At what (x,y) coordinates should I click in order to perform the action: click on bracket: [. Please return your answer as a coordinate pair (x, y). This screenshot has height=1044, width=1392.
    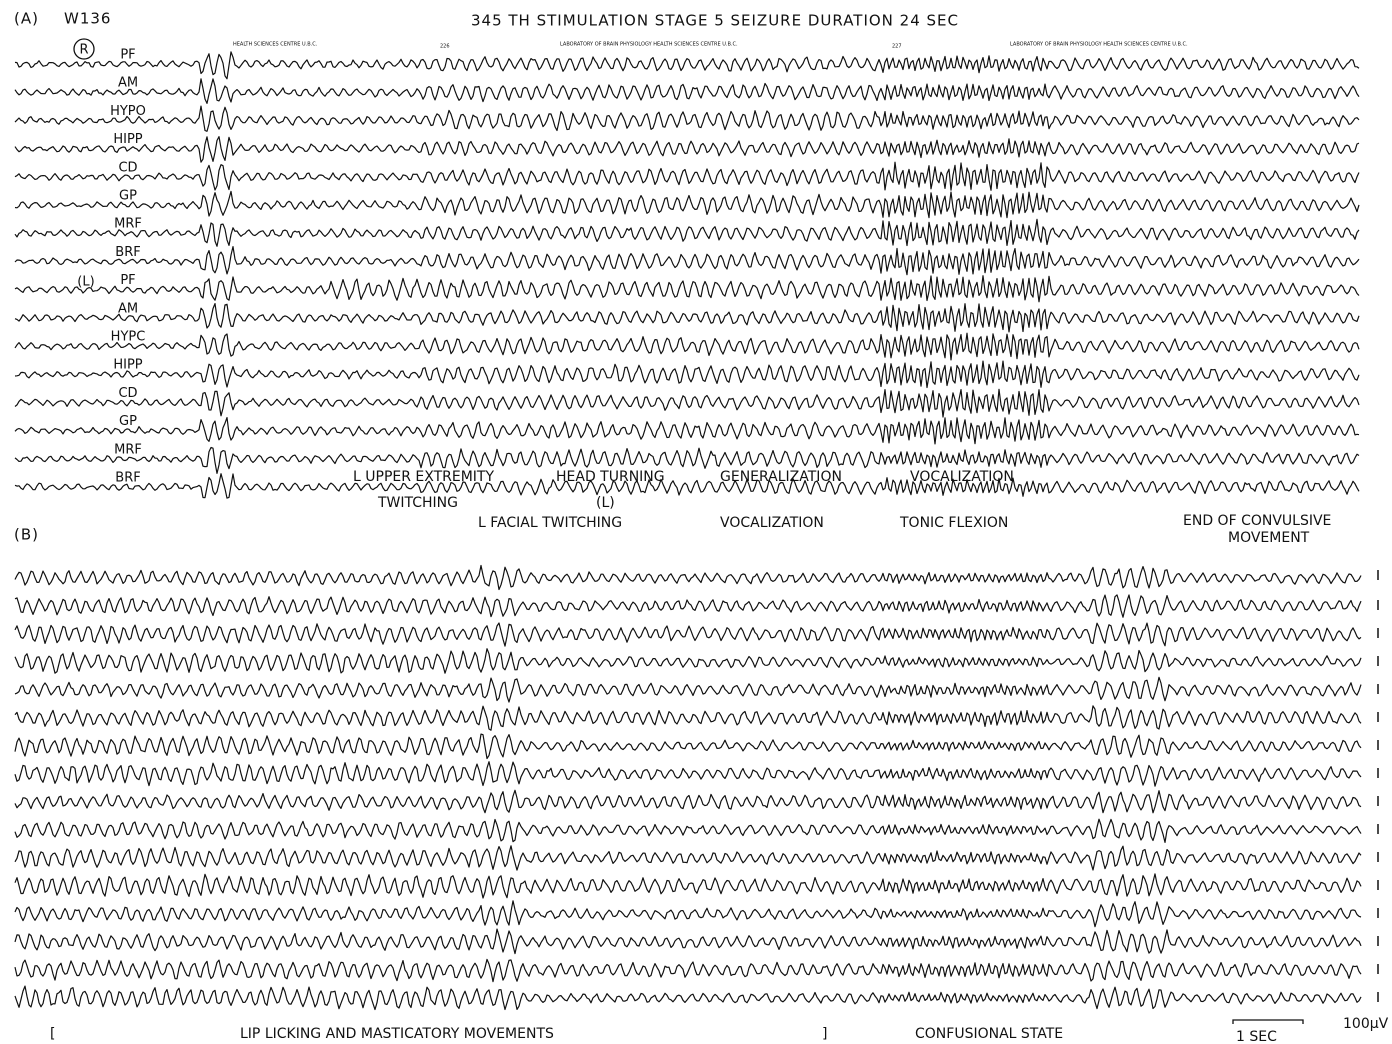
    Looking at the image, I should click on (52, 1034).